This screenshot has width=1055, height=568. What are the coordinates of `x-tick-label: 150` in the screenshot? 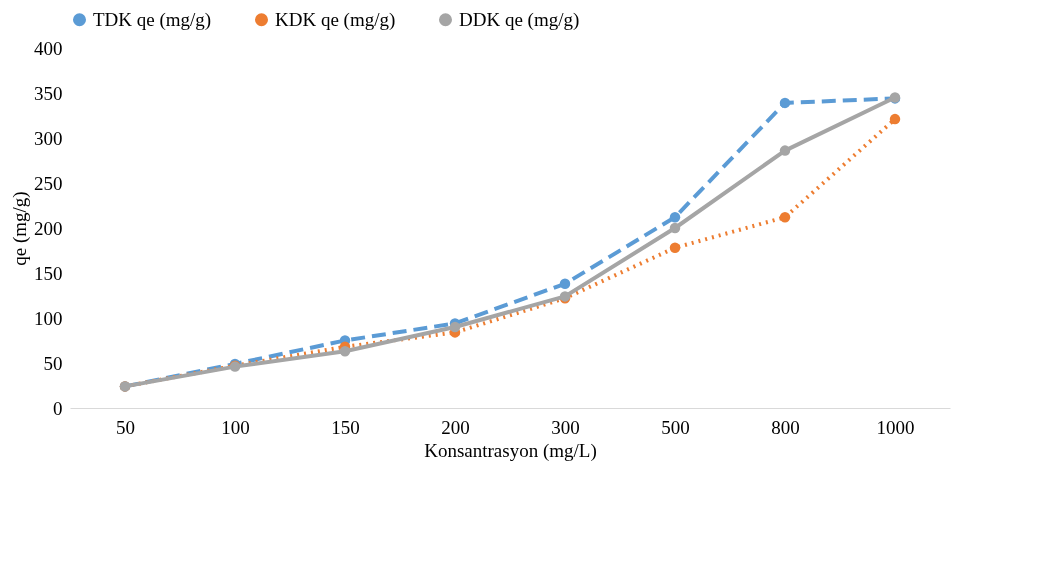 It's located at (345, 427).